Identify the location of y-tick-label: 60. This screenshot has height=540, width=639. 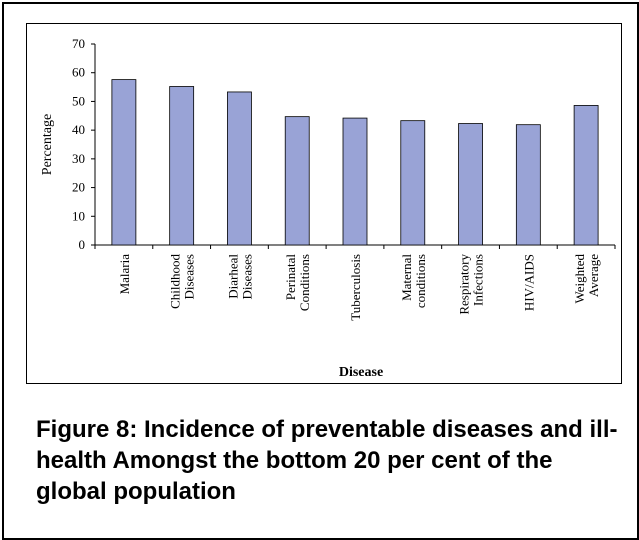
(78, 72).